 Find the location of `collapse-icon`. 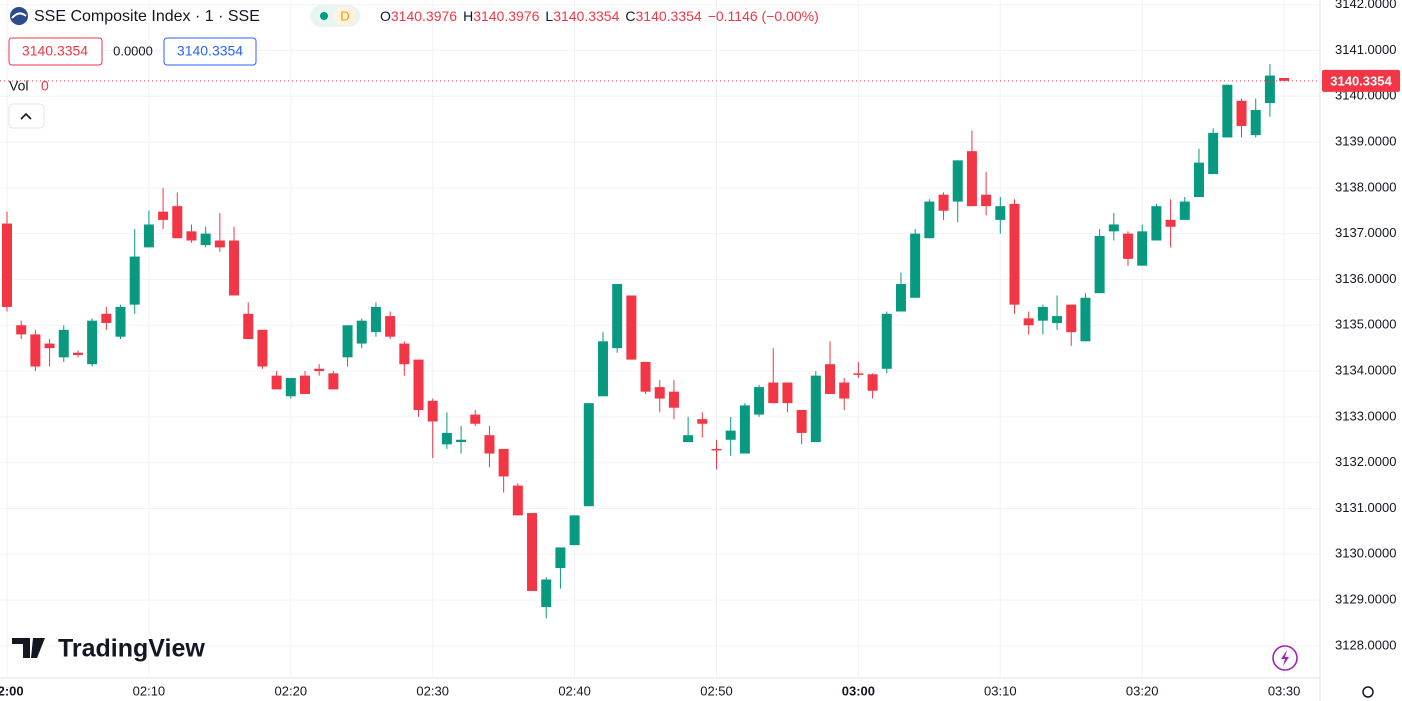

collapse-icon is located at coordinates (26, 116).